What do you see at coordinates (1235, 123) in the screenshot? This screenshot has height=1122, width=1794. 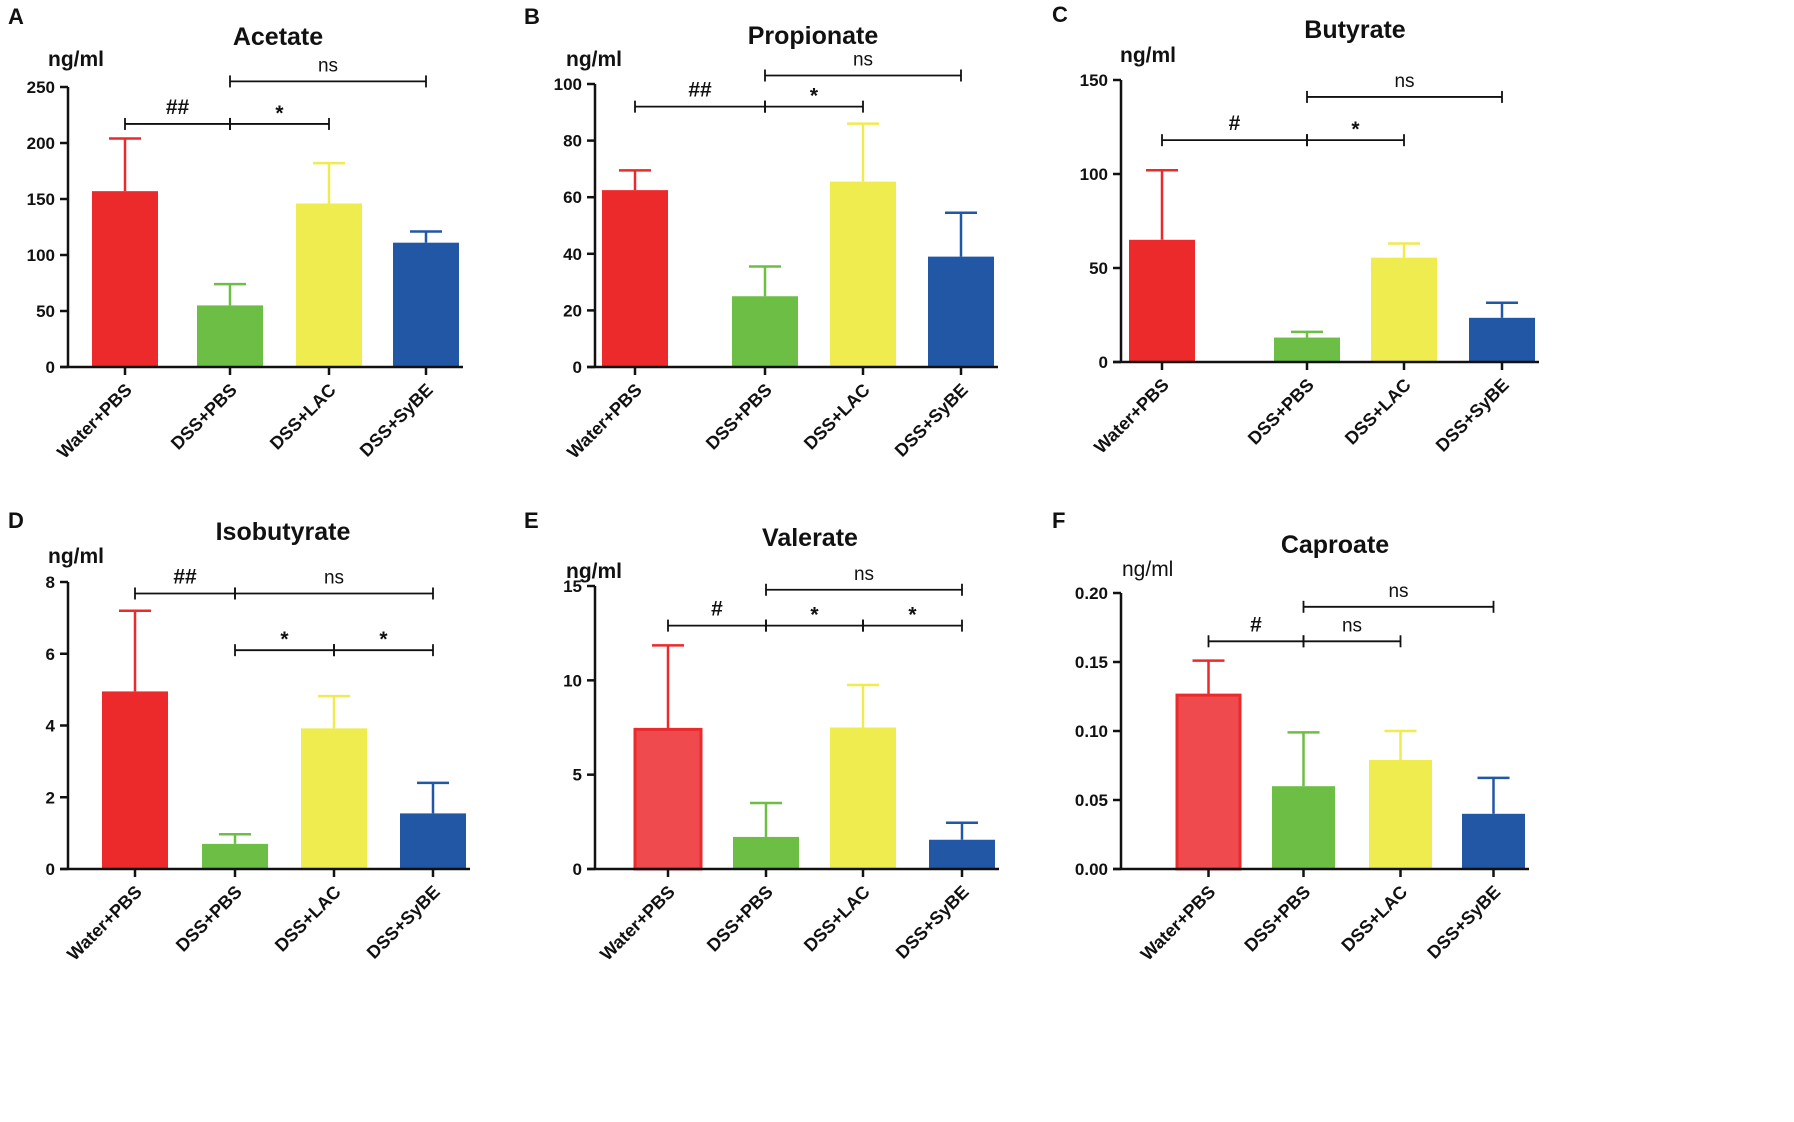 I see `panel-c-significance-label-0: #` at bounding box center [1235, 123].